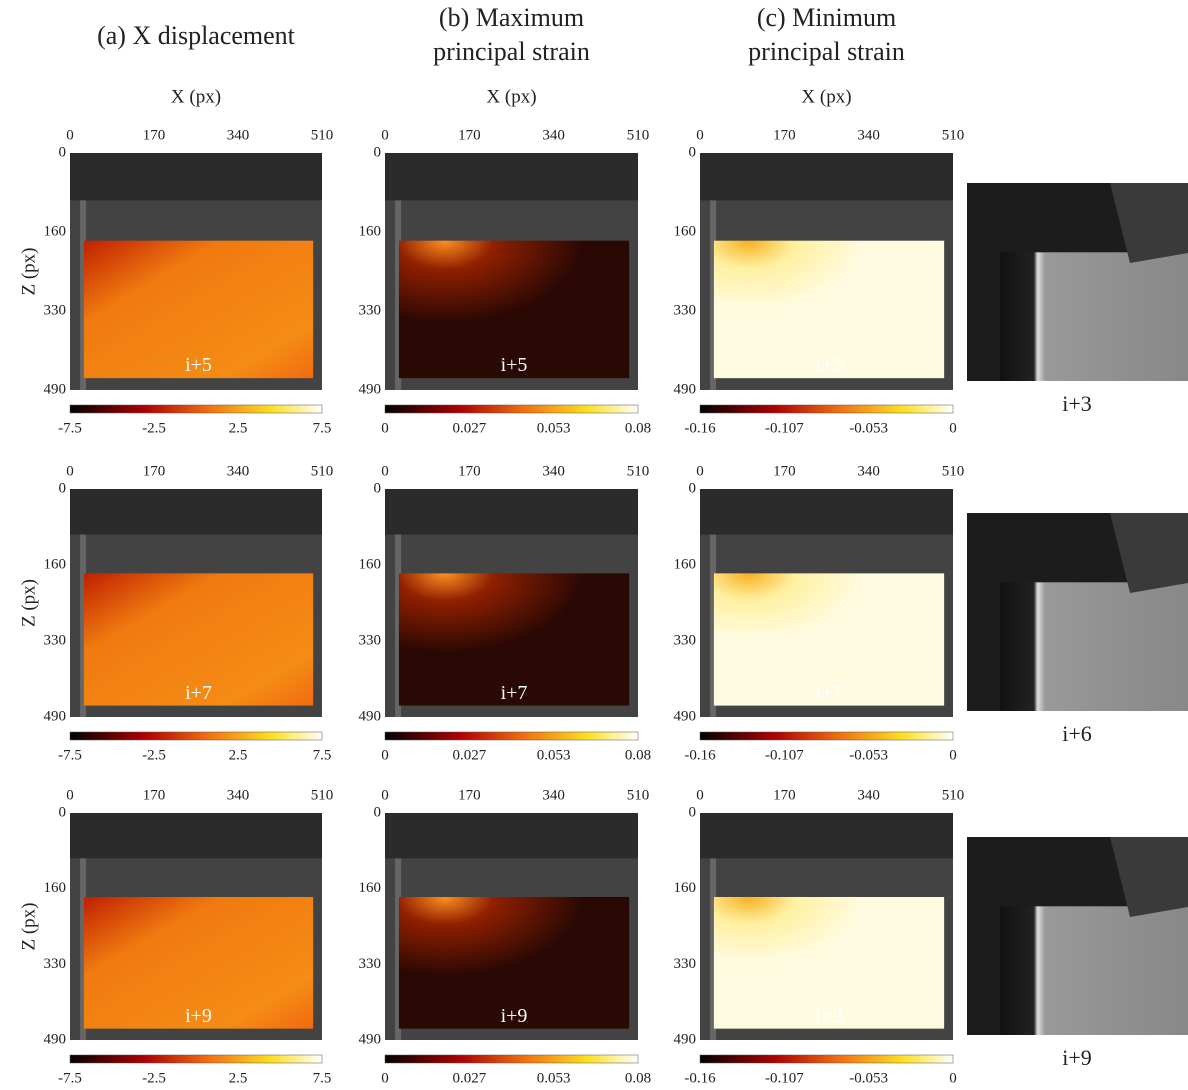  What do you see at coordinates (1094, 316) in the screenshot?
I see `photo-workpiece` at bounding box center [1094, 316].